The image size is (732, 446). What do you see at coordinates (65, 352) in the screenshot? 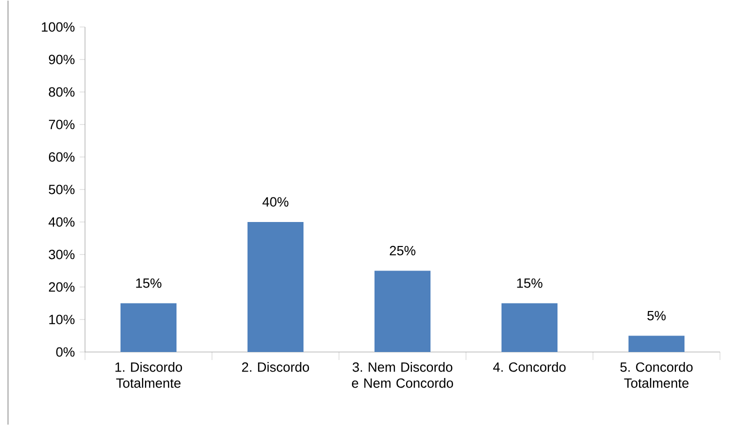
I see `y-tick-label: 0%` at bounding box center [65, 352].